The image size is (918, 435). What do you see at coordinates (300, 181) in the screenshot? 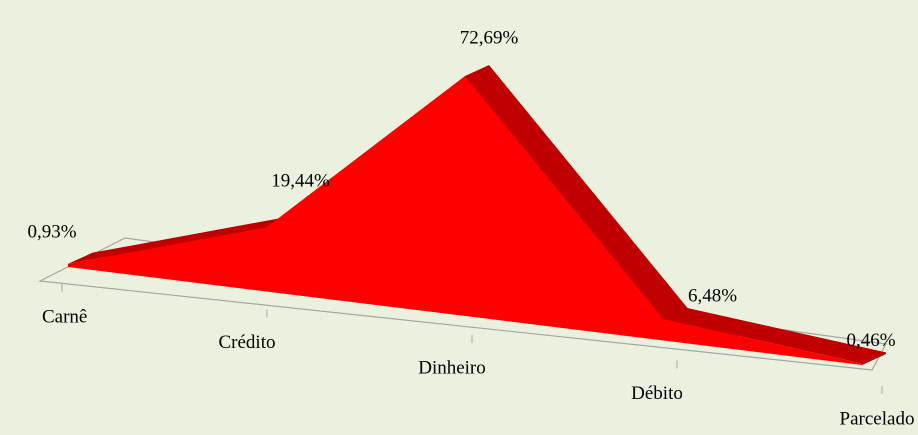
I see `value-label: 19,44%` at bounding box center [300, 181].